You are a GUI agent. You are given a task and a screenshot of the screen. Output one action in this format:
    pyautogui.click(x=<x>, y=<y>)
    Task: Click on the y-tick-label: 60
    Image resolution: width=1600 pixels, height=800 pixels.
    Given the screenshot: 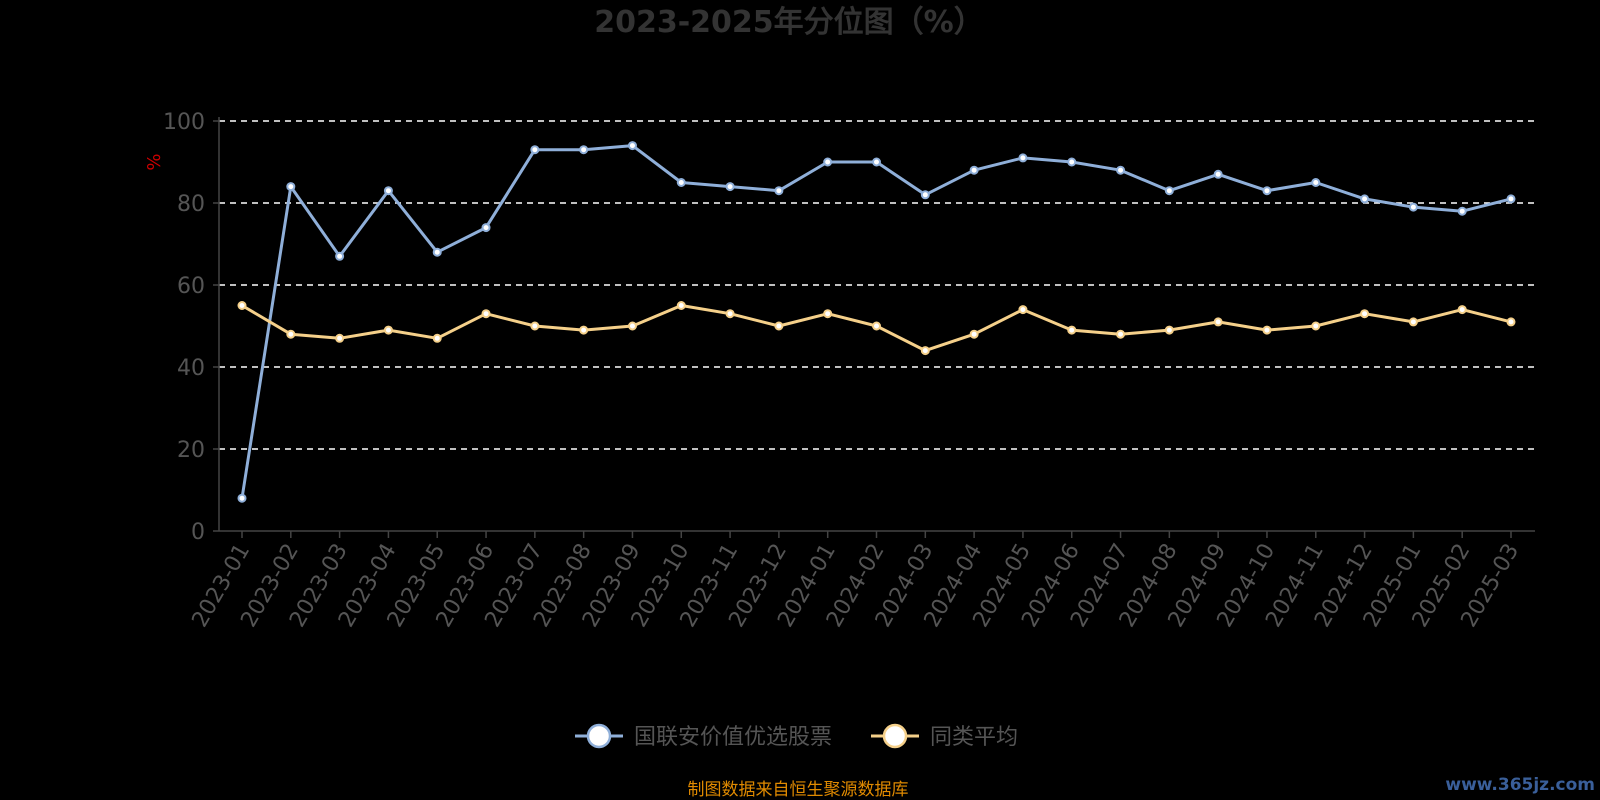 What is the action you would take?
    pyautogui.click(x=191, y=286)
    